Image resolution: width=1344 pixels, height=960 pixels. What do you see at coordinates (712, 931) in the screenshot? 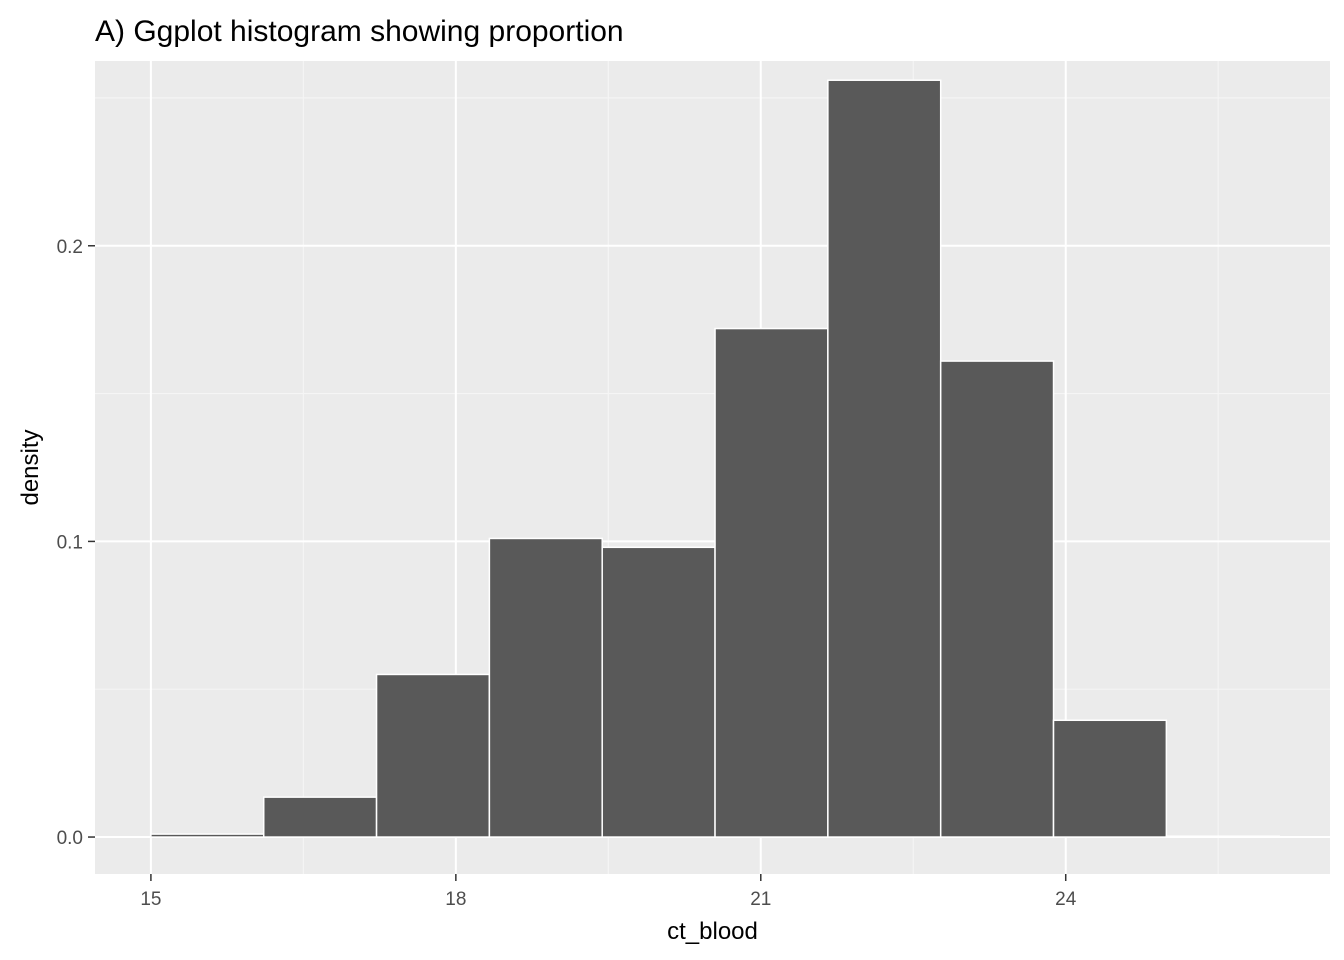
I see `x-axis-title: ct_blood` at bounding box center [712, 931].